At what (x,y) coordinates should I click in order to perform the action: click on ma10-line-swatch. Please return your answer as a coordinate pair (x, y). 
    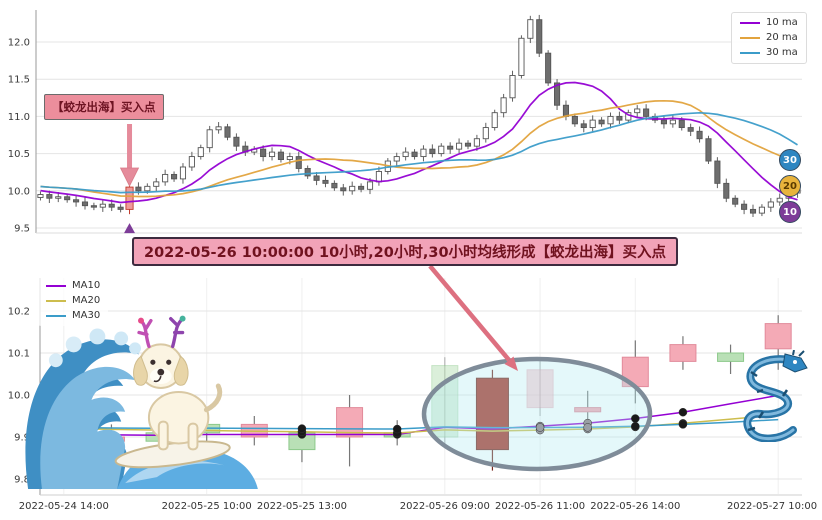
    Looking at the image, I should click on (56, 286).